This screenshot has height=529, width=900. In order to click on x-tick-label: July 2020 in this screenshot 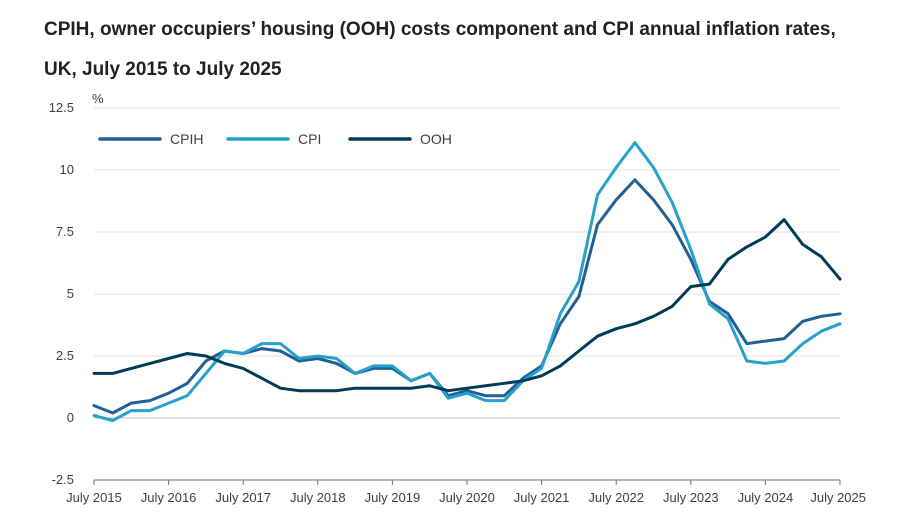, I will do `click(467, 497)`.